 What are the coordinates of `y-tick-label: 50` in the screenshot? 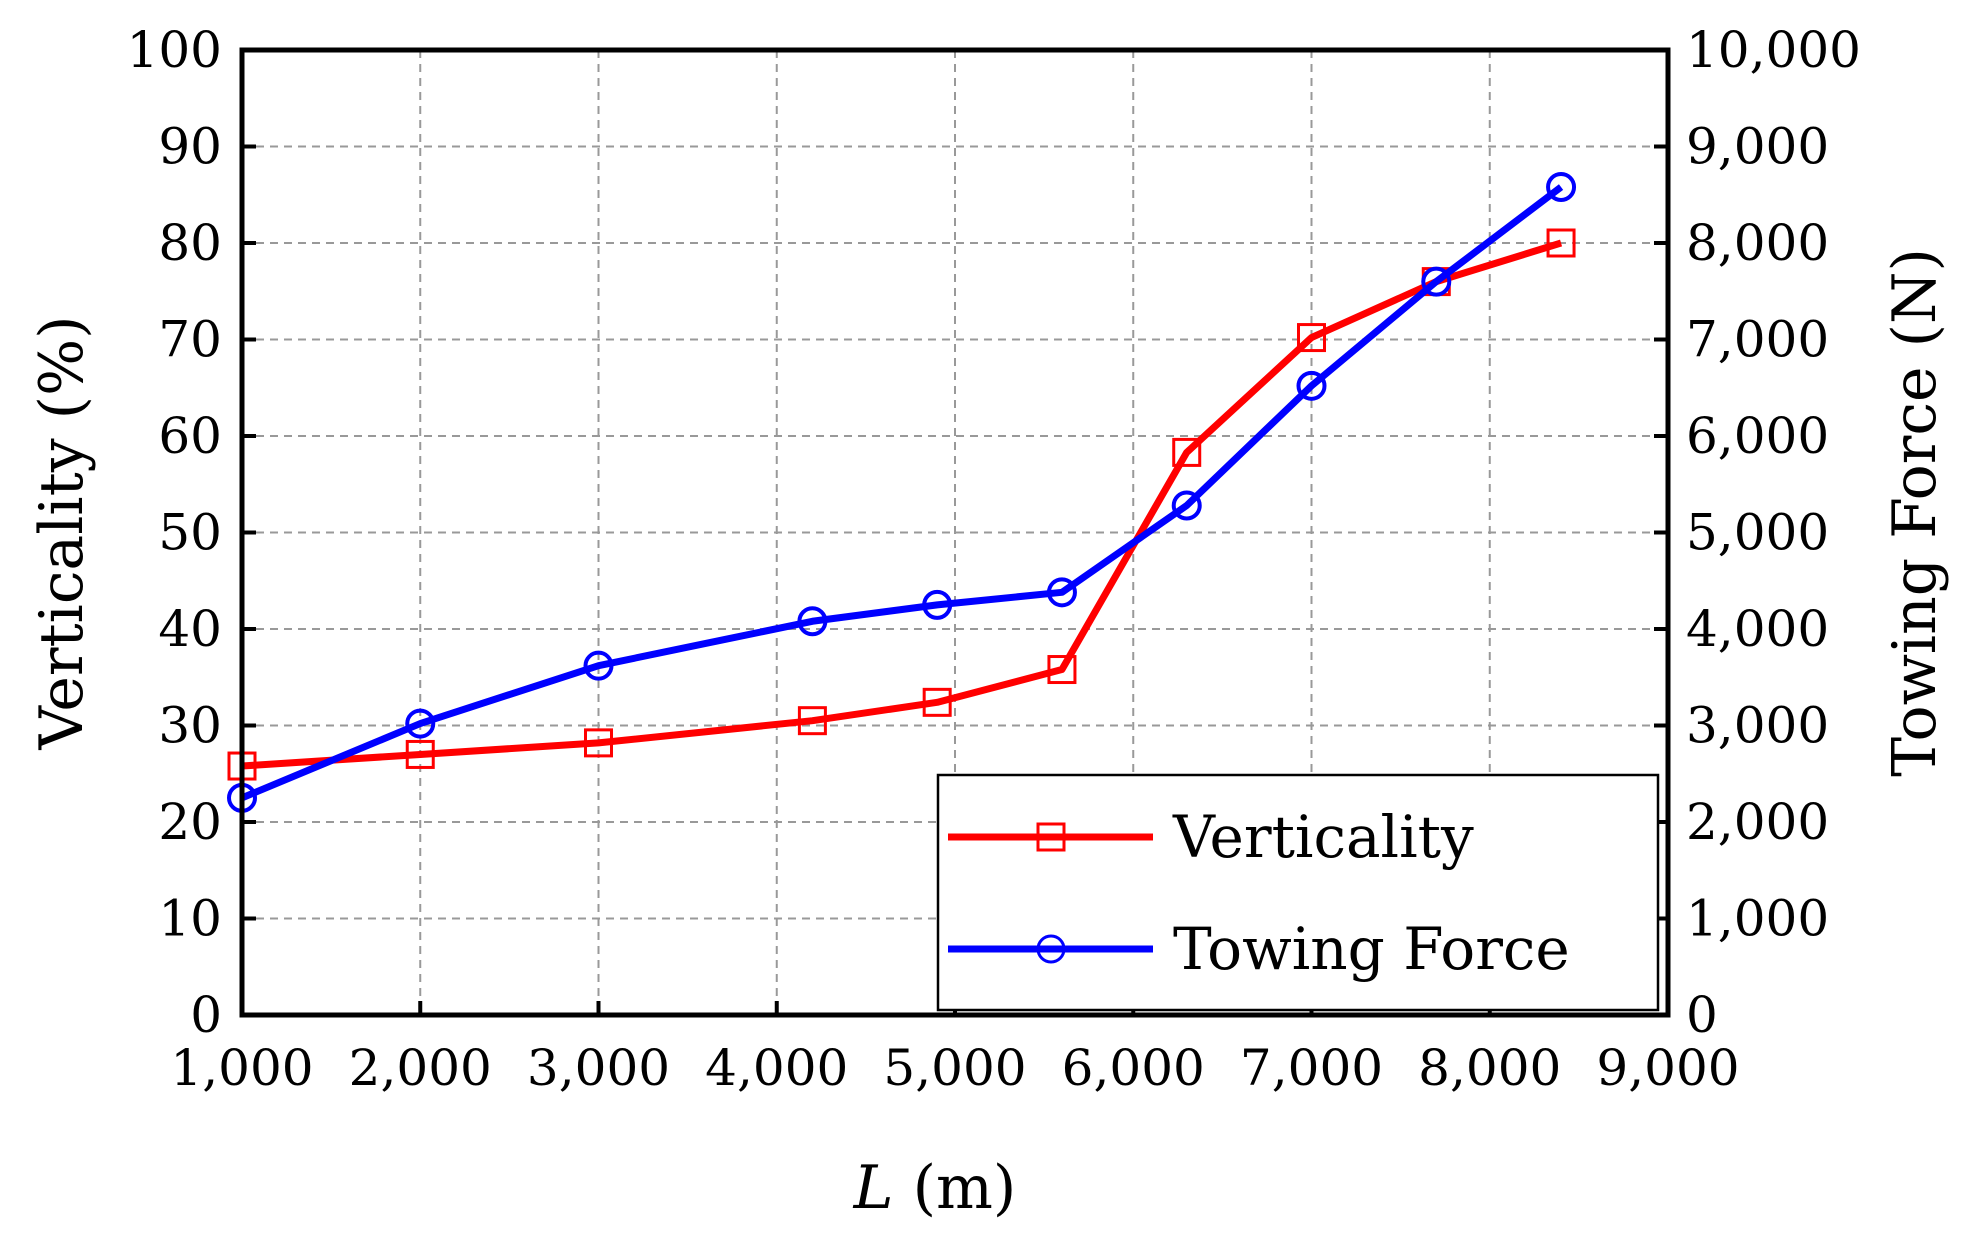 It's located at (190, 533).